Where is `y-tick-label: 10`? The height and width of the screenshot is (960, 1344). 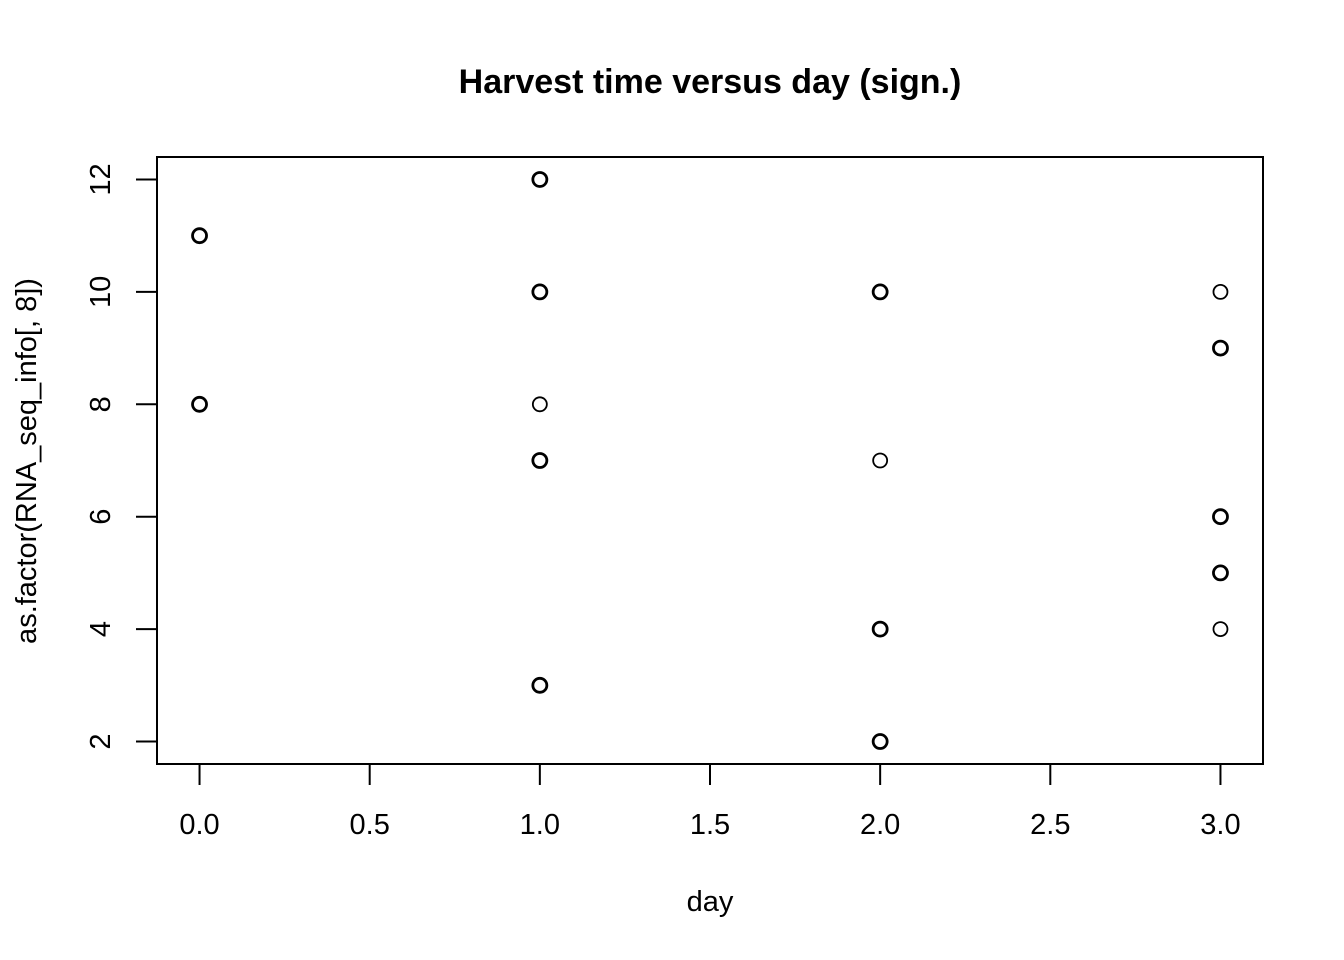
y-tick-label: 10 is located at coordinates (101, 292).